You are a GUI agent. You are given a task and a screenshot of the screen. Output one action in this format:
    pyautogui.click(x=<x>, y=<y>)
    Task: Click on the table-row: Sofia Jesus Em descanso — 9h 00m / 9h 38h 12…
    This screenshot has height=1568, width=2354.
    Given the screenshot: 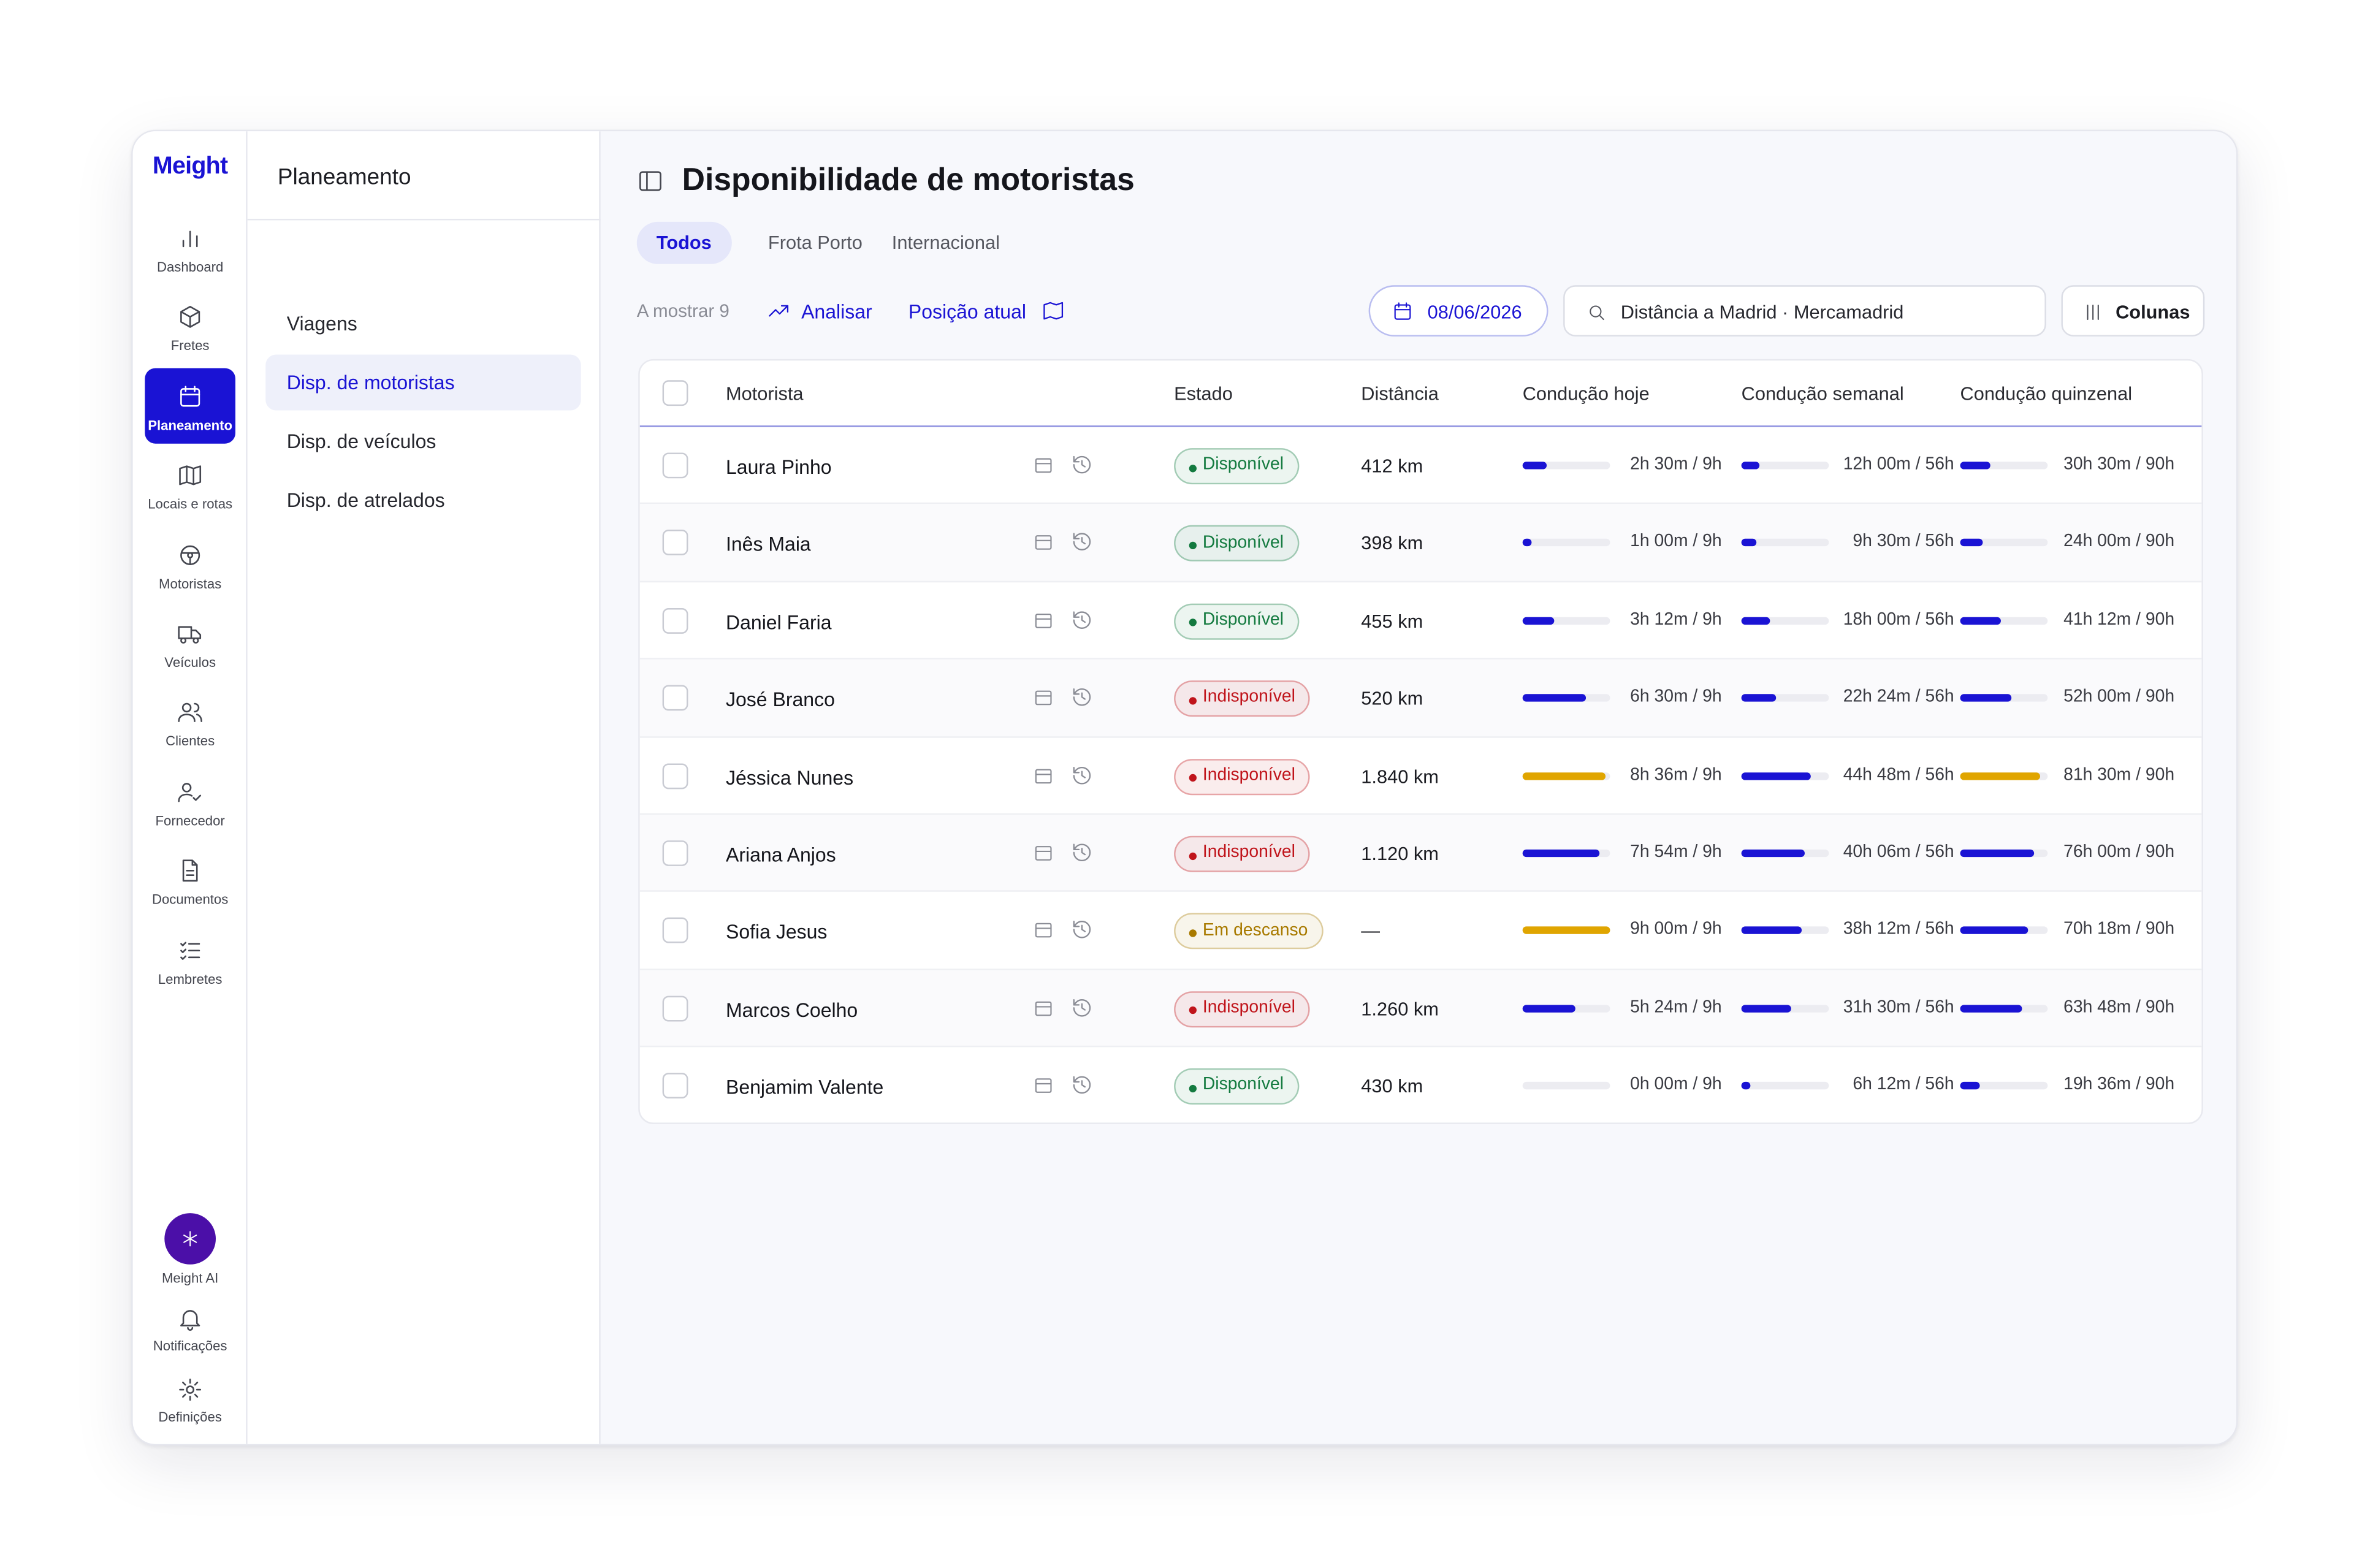 What is the action you would take?
    pyautogui.click(x=1420, y=931)
    